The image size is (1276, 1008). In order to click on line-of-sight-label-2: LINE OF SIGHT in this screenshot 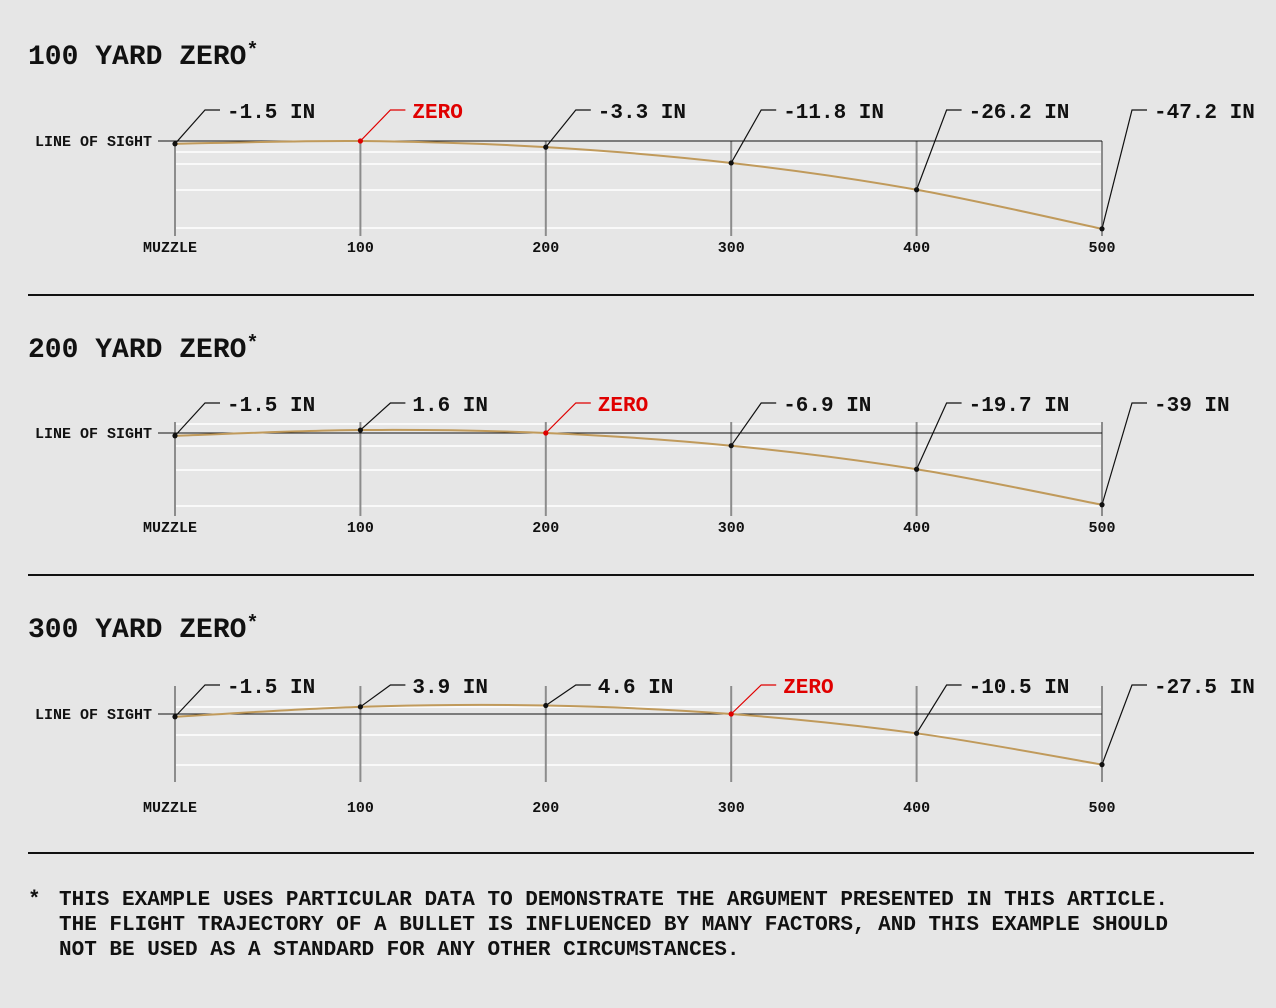, I will do `click(93, 434)`.